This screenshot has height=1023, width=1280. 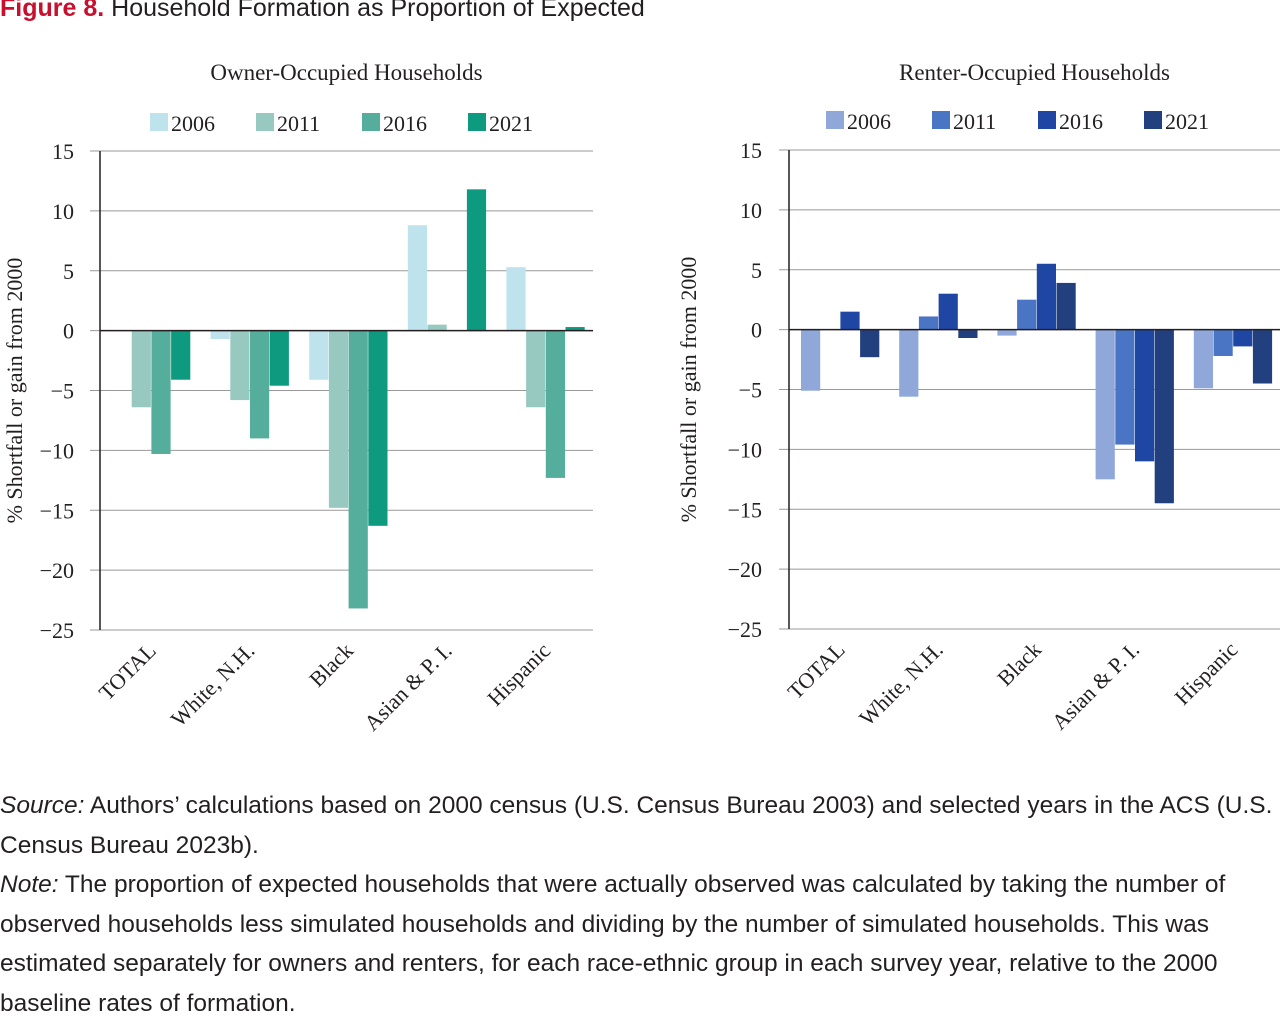 What do you see at coordinates (511, 123) in the screenshot?
I see `owner-legend-label-2021: 2021` at bounding box center [511, 123].